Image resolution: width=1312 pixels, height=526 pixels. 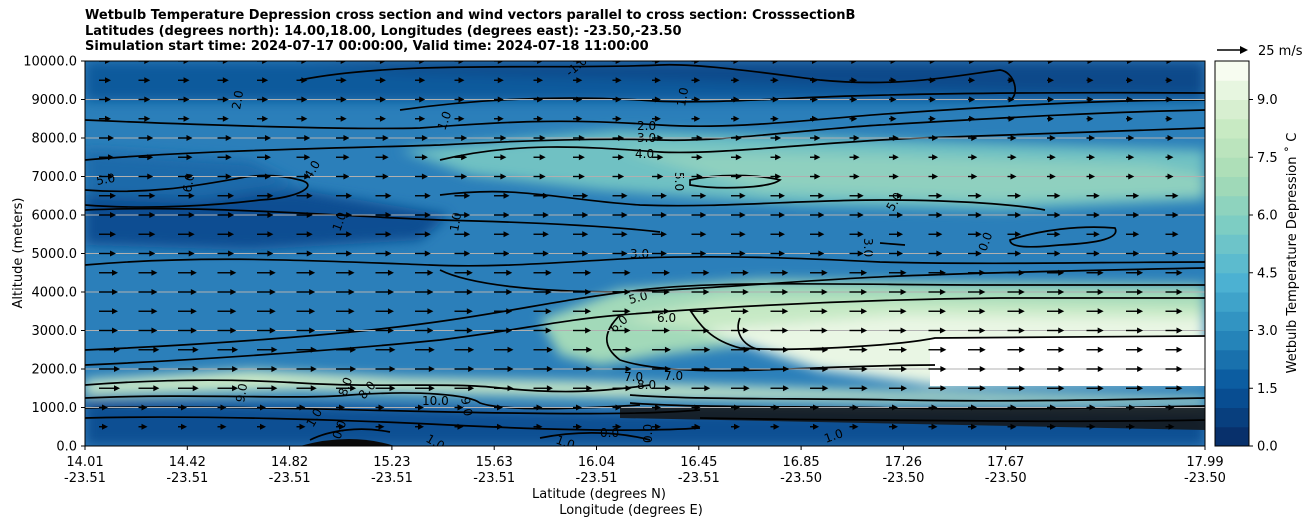 I want to click on contour-label: 0.0, so click(x=648, y=433).